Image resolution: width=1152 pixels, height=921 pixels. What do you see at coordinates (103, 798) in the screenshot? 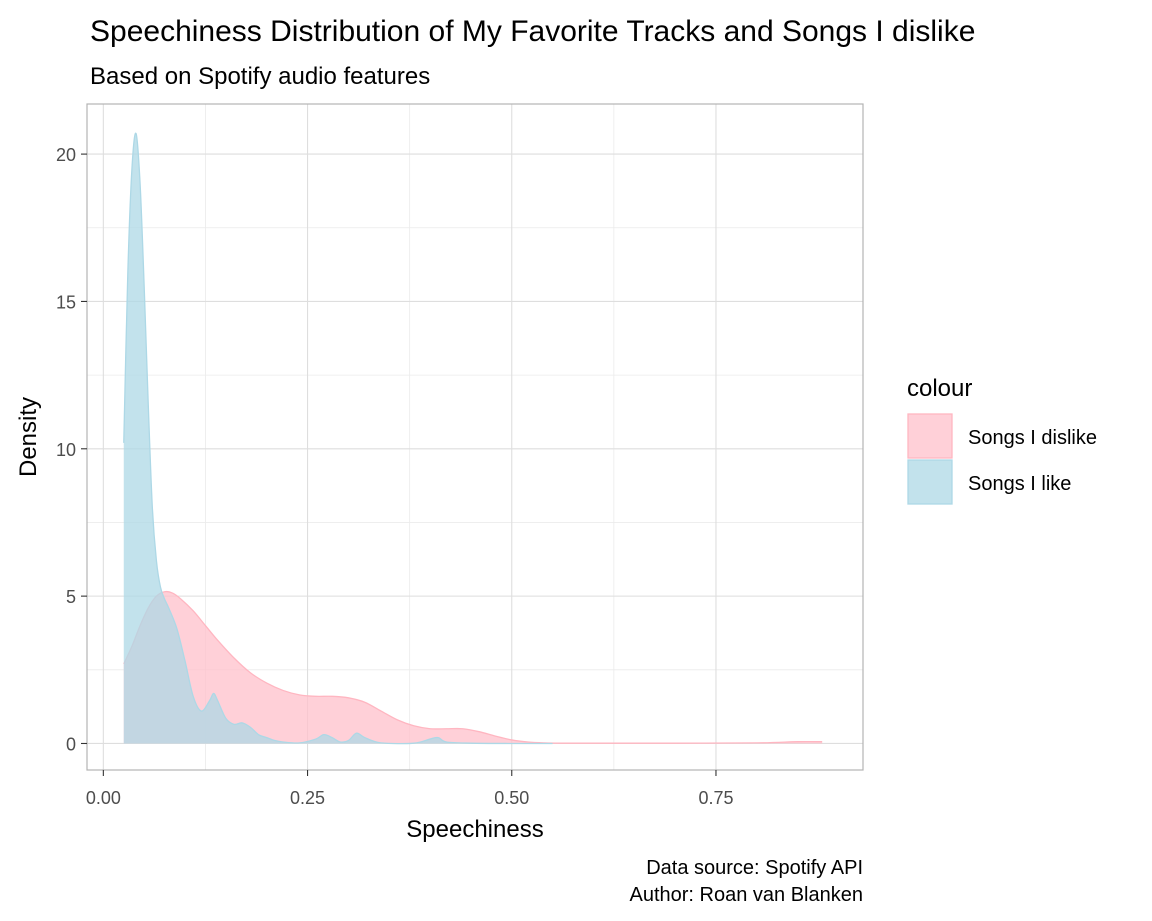
I see `x-tick-label: 0.00` at bounding box center [103, 798].